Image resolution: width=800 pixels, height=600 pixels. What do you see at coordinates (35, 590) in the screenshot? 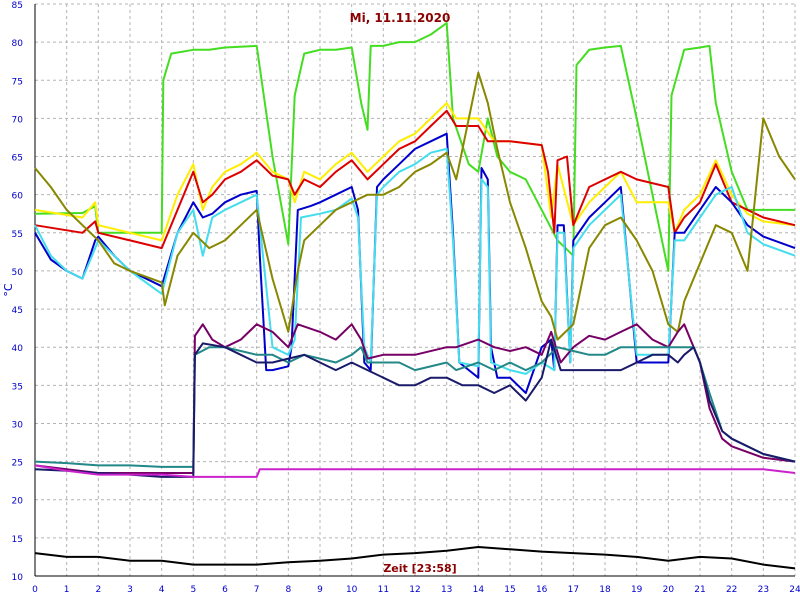
I see `x-tick-label: 0` at bounding box center [35, 590].